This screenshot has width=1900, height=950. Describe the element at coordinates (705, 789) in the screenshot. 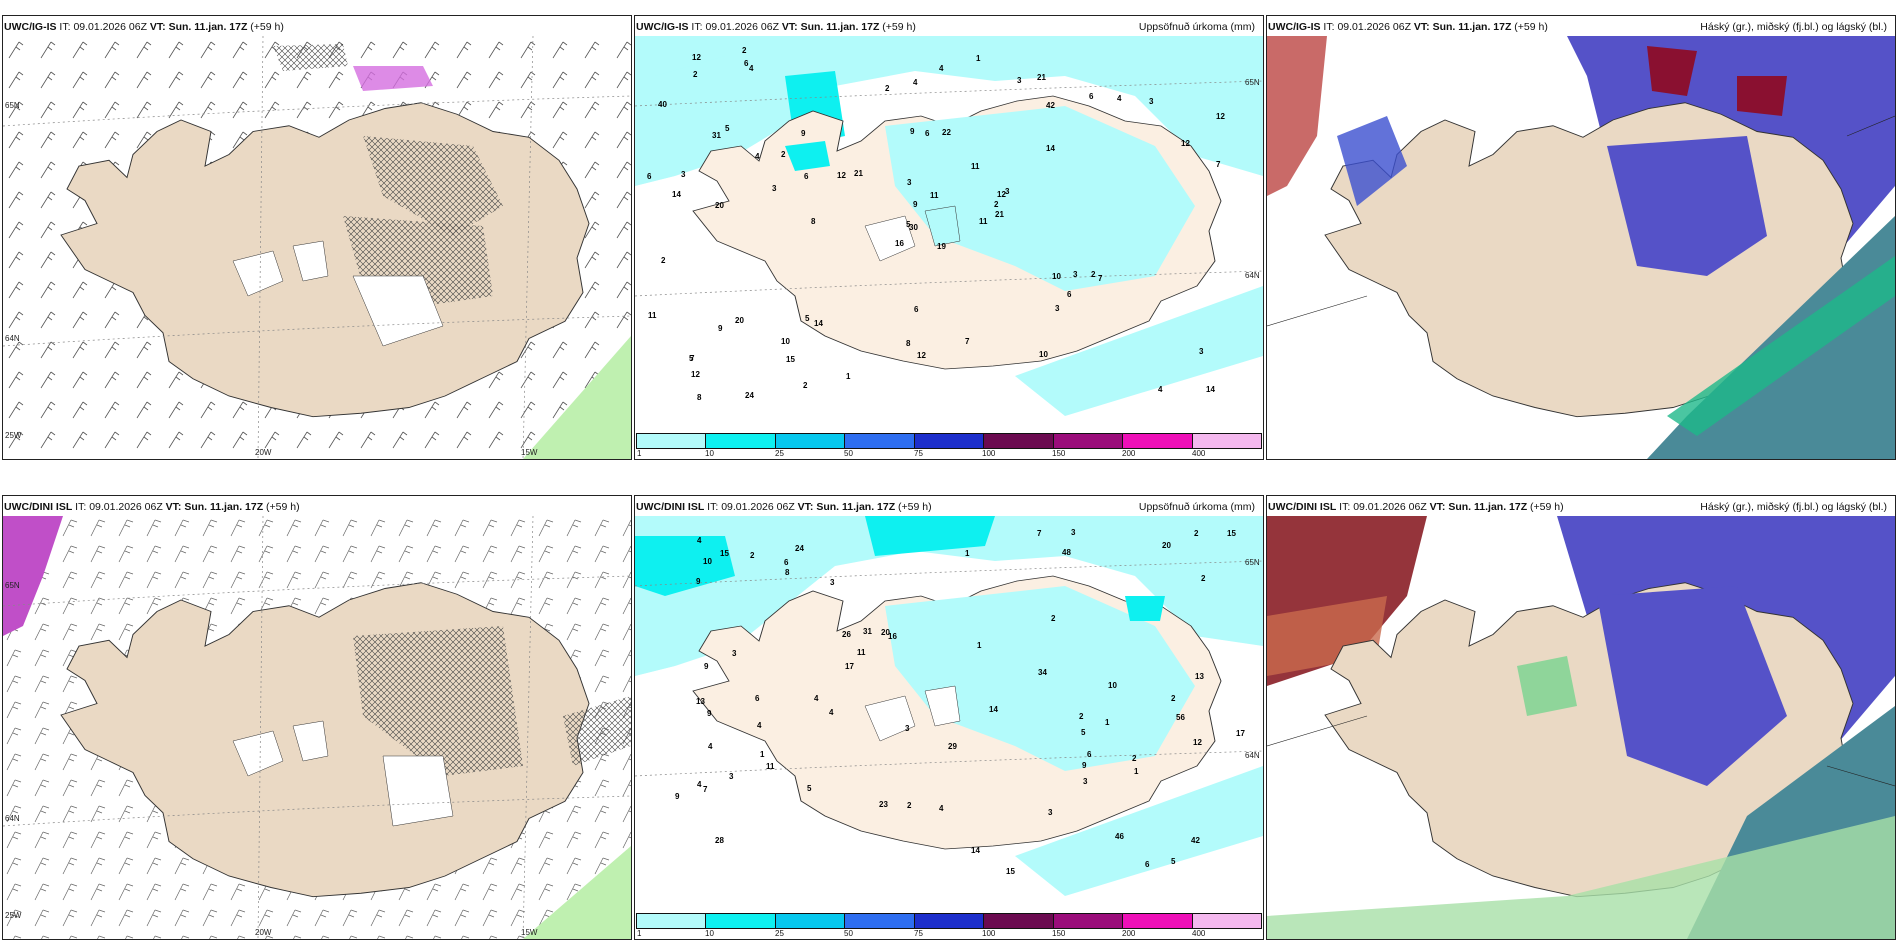

I see `precip-value: 7` at that location.